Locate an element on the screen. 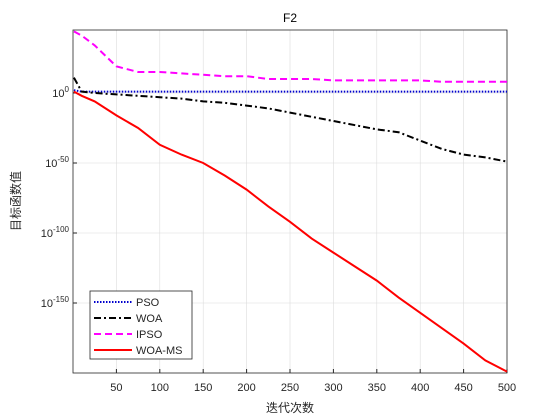  x-tick-label: 250 is located at coordinates (290, 388).